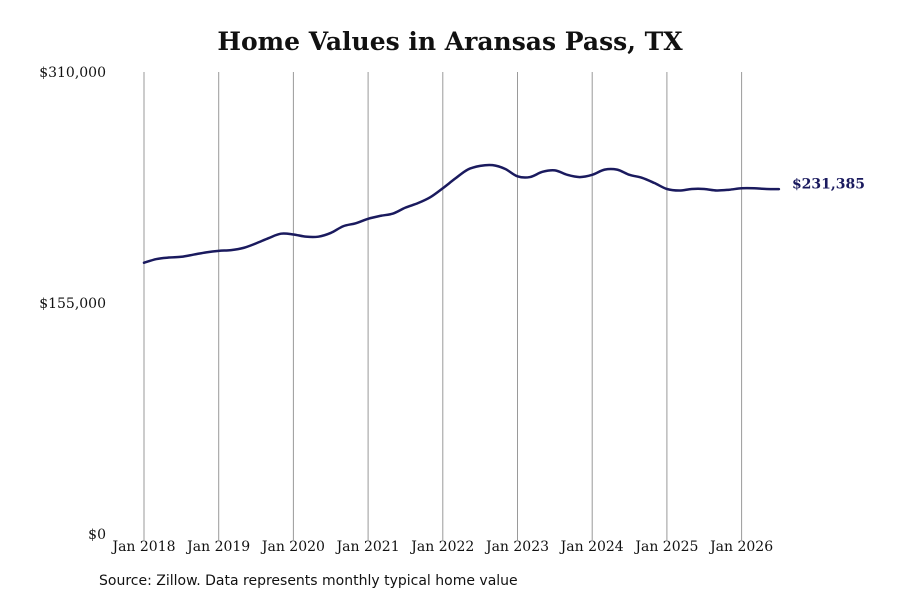 This screenshot has width=900, height=600. I want to click on x-tick-label: Jan 2026, so click(740, 547).